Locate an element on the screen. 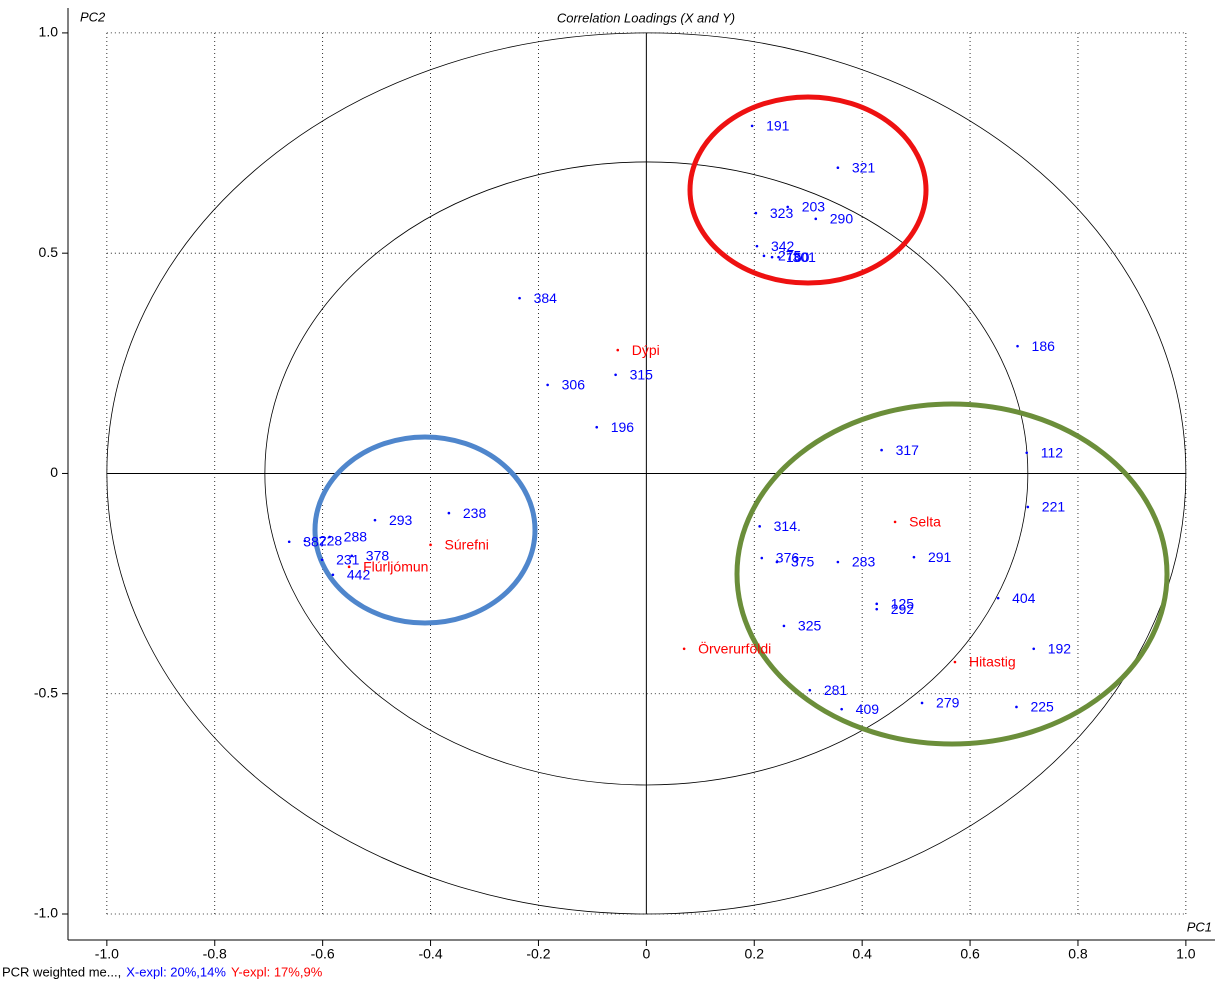  x-tick-label: -0.2 is located at coordinates (538, 954).